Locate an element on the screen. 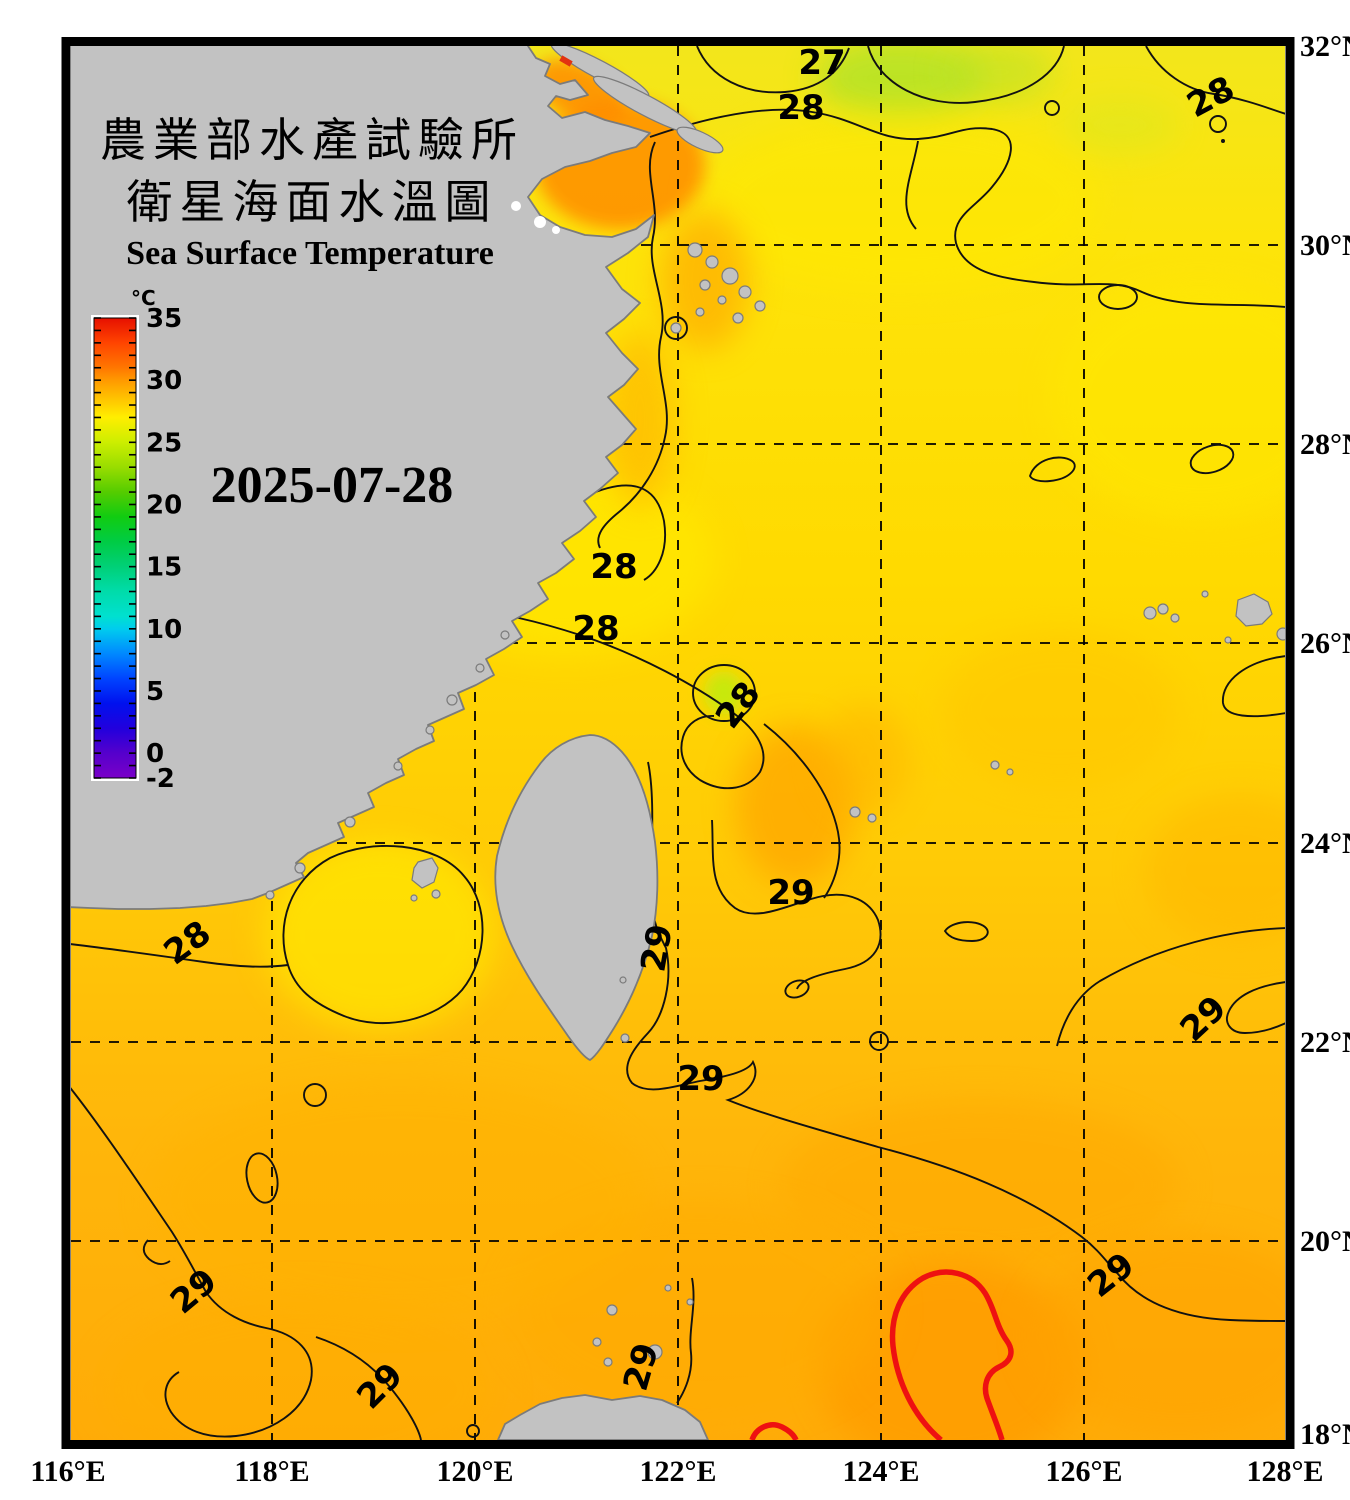 This screenshot has height=1500, width=1350. lat-tick-label: 32°N is located at coordinates (1325, 46).